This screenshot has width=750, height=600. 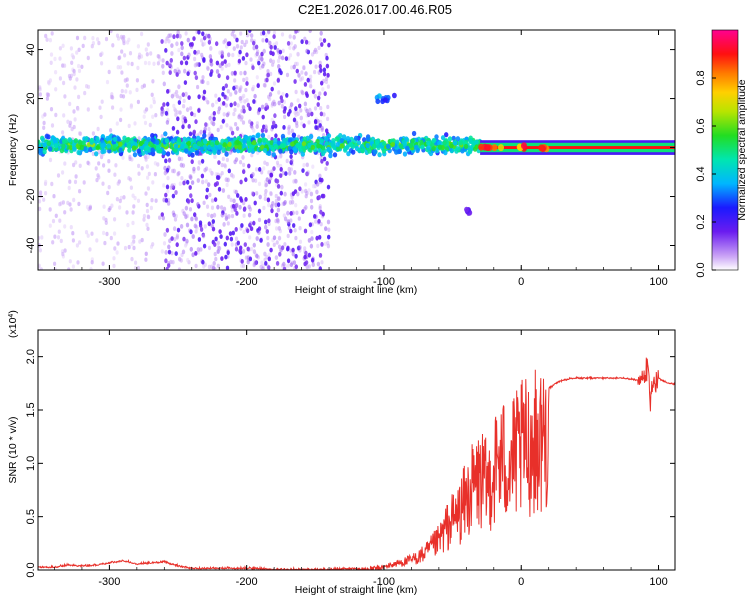 I want to click on colorbar-ticks: 0.0 0.2 0.4 0.6 0.8, so click(x=705, y=174).